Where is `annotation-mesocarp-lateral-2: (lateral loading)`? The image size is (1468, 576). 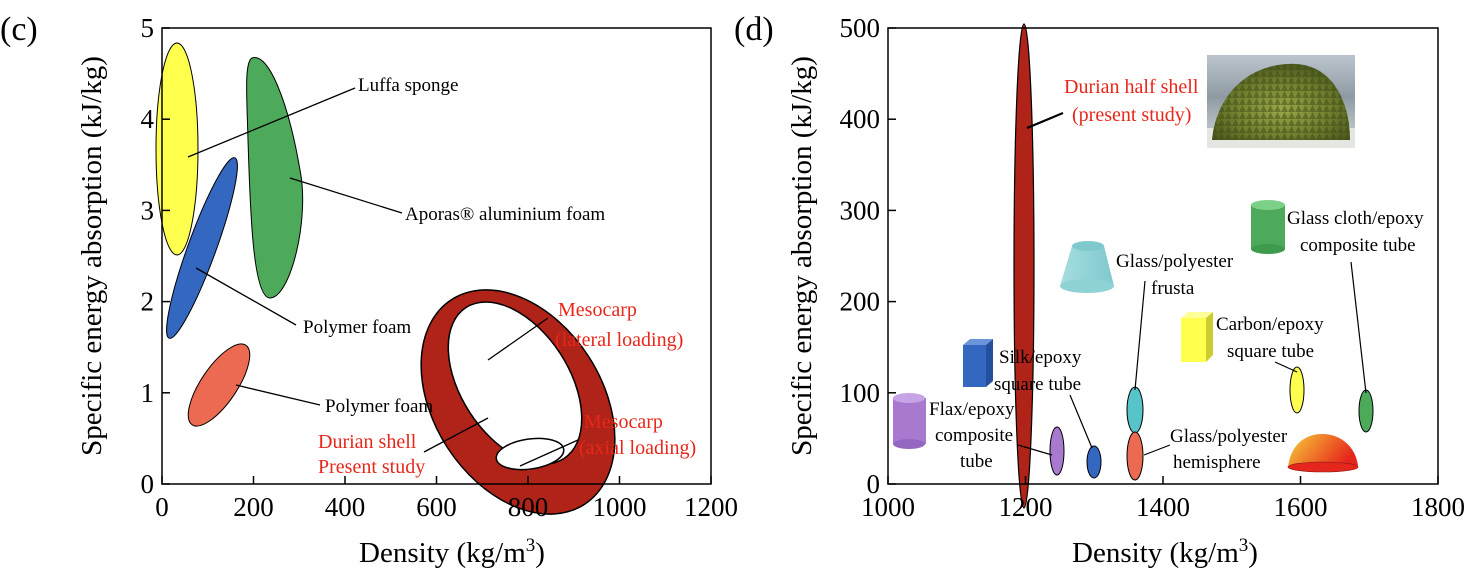 annotation-mesocarp-lateral-2: (lateral loading) is located at coordinates (619, 340).